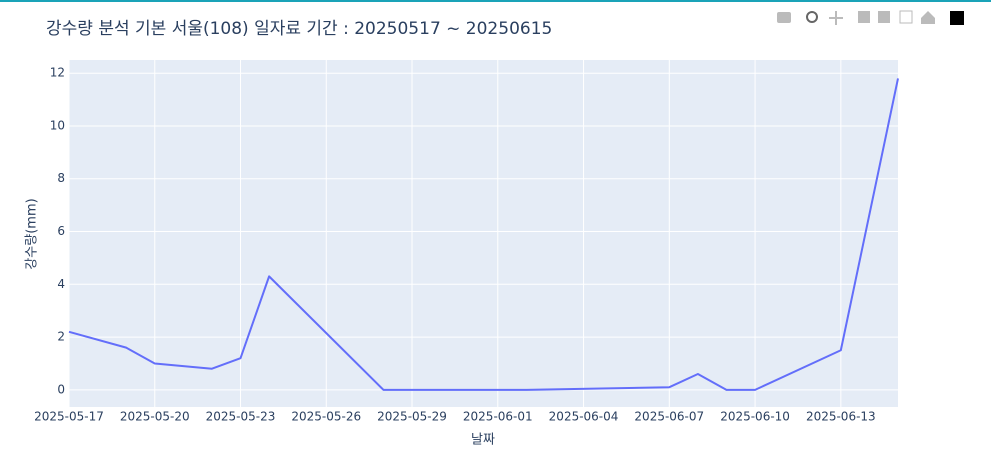 Image resolution: width=991 pixels, height=457 pixels. I want to click on zoom-out-icon, so click(884, 17).